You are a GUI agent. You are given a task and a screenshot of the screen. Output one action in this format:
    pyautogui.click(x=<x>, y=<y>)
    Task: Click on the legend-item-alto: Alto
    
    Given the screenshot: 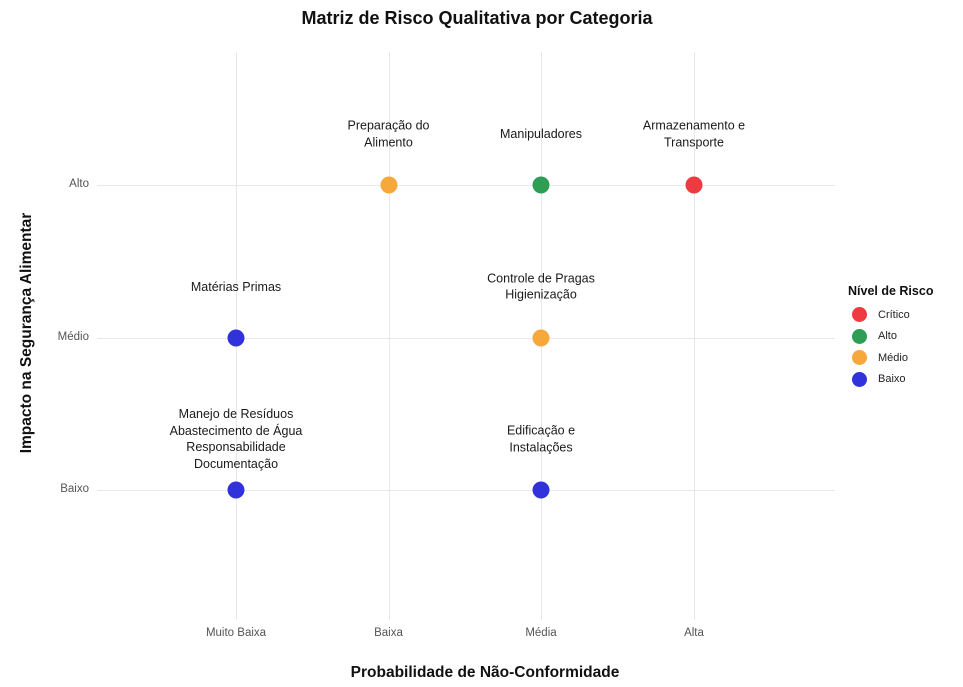 What is the action you would take?
    pyautogui.click(x=890, y=337)
    